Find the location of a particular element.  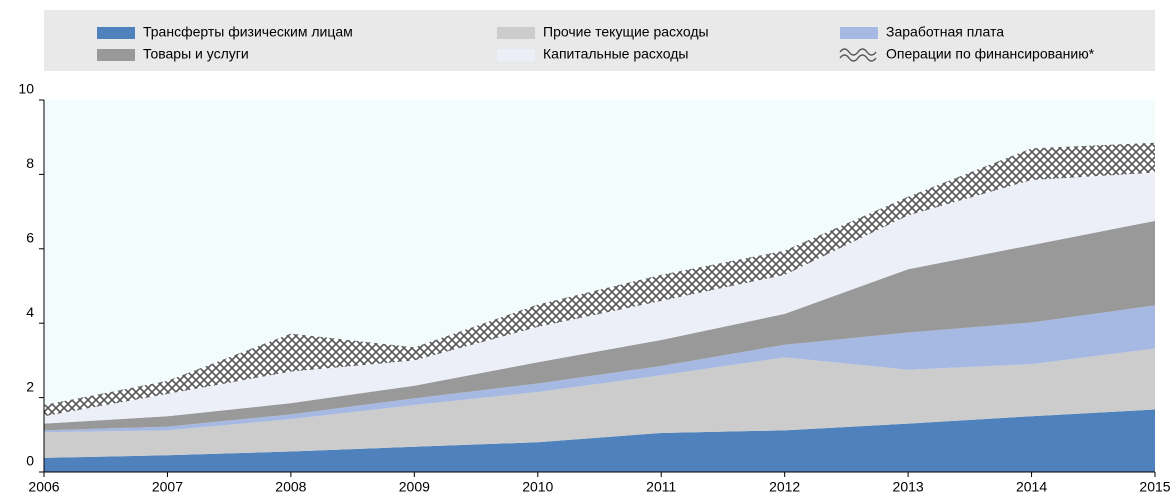

x-tick-label: 2008 is located at coordinates (290, 487).